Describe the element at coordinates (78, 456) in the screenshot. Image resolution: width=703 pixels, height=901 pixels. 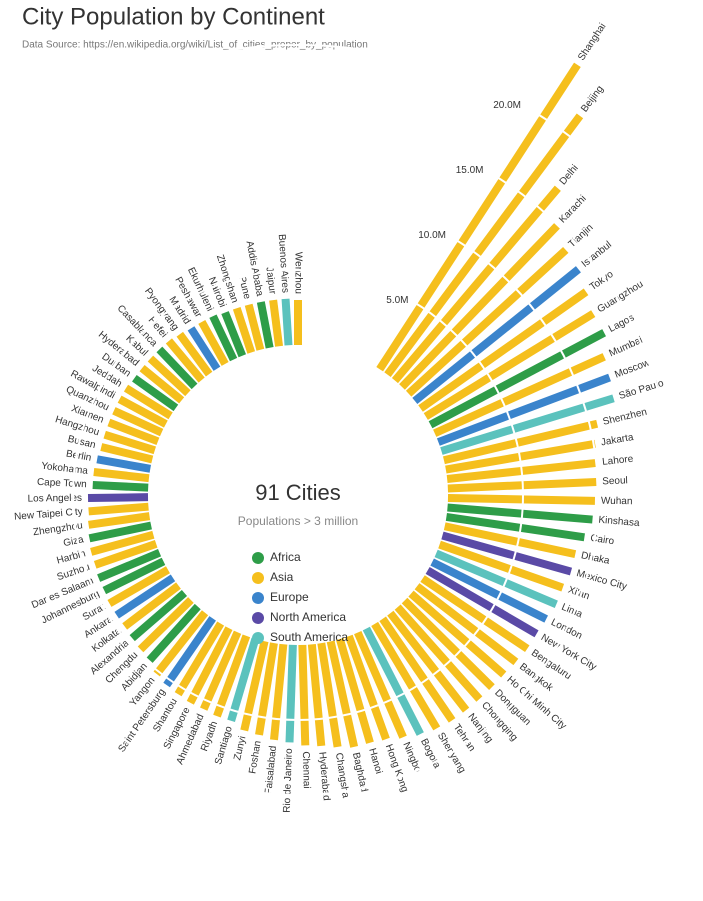
I see `bar-label: Berlin` at that location.